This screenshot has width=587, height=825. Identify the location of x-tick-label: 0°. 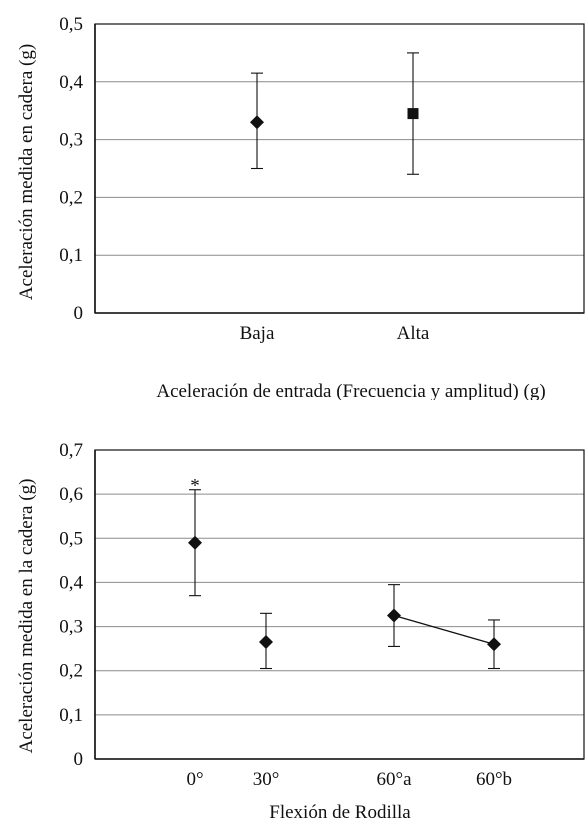
(194, 779).